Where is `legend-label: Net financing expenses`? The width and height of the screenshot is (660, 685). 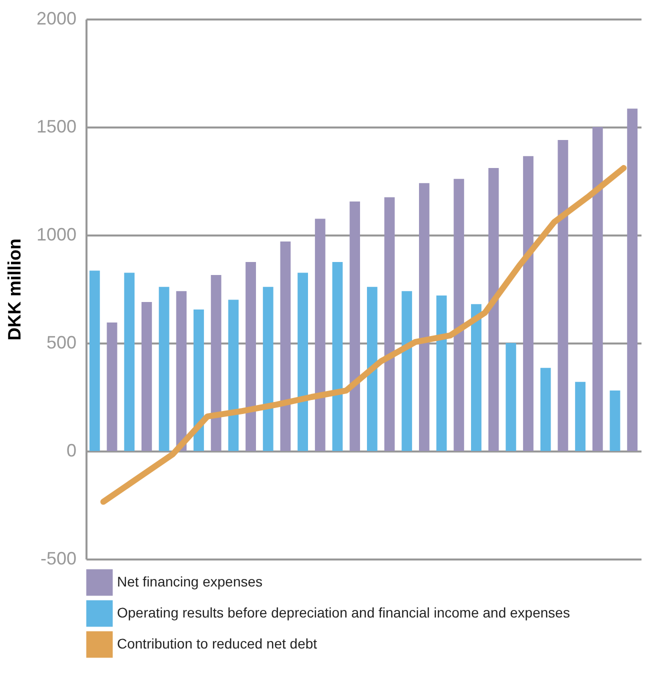 legend-label: Net financing expenses is located at coordinates (190, 582).